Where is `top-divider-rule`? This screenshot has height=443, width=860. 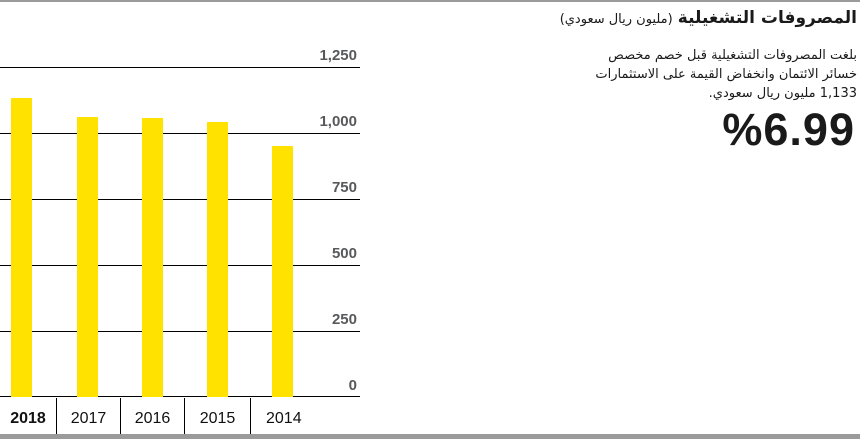
top-divider-rule is located at coordinates (430, 1).